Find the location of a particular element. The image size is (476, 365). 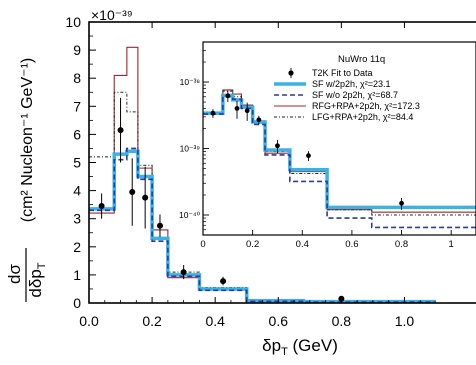

inset-y-axis: 10⁻⁴⁰ 10⁻³⁹ 10⁻³⁸ is located at coordinates (194, 138).